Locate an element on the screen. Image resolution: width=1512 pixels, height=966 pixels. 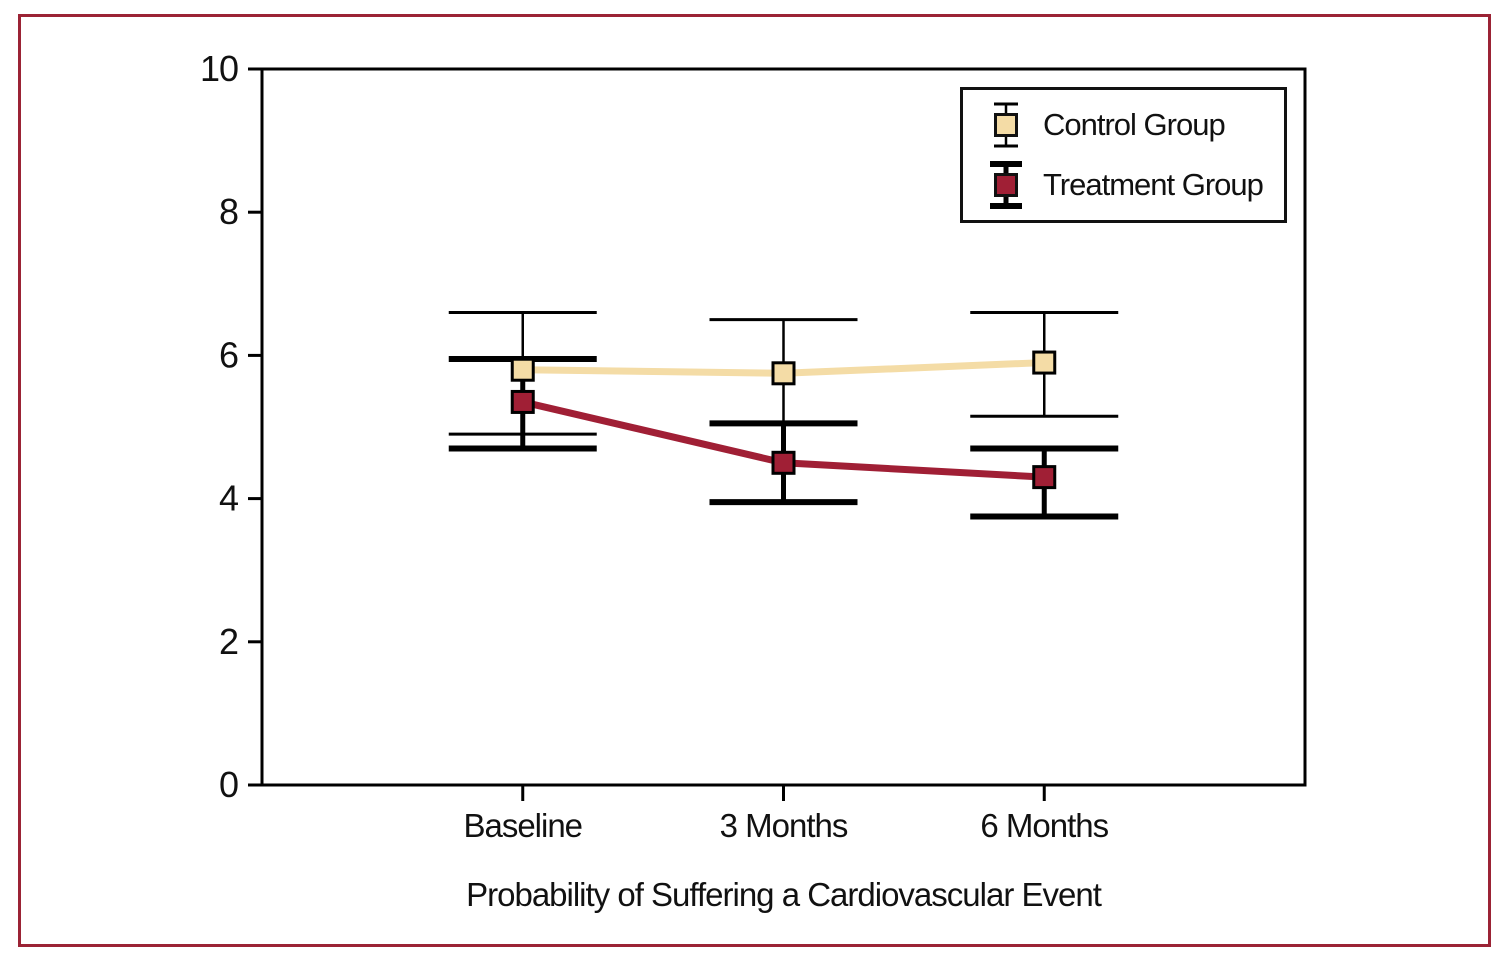
legend: Control Group Treatment Group is located at coordinates (1123, 155).